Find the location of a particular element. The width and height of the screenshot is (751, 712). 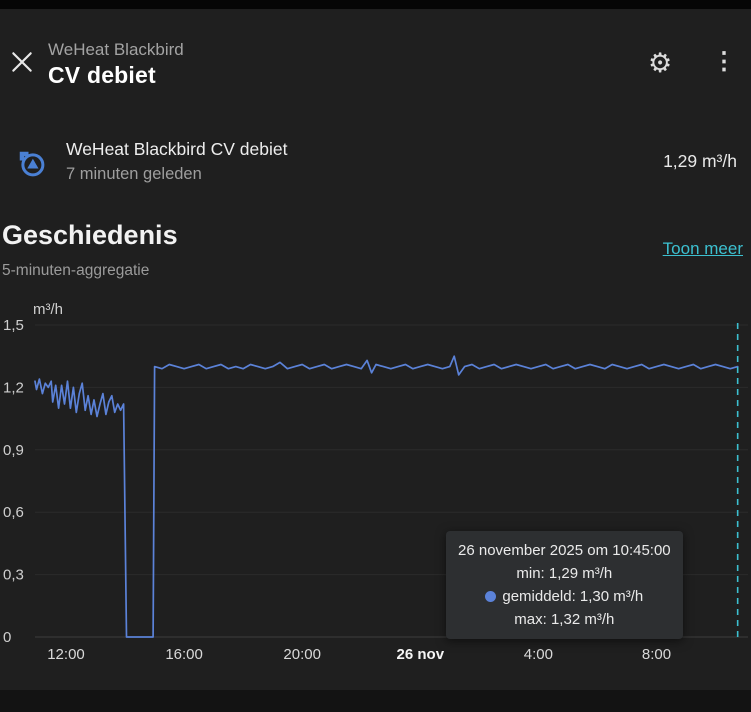

show-more-link: Toon meer is located at coordinates (702, 248).